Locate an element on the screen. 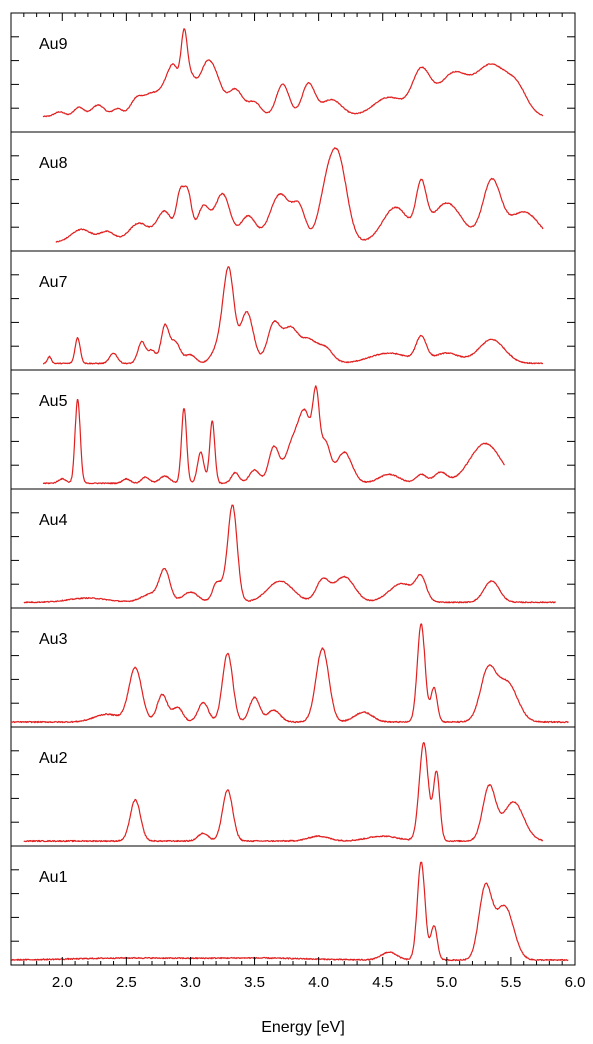  x-tick-label: 2.5 is located at coordinates (126, 982).